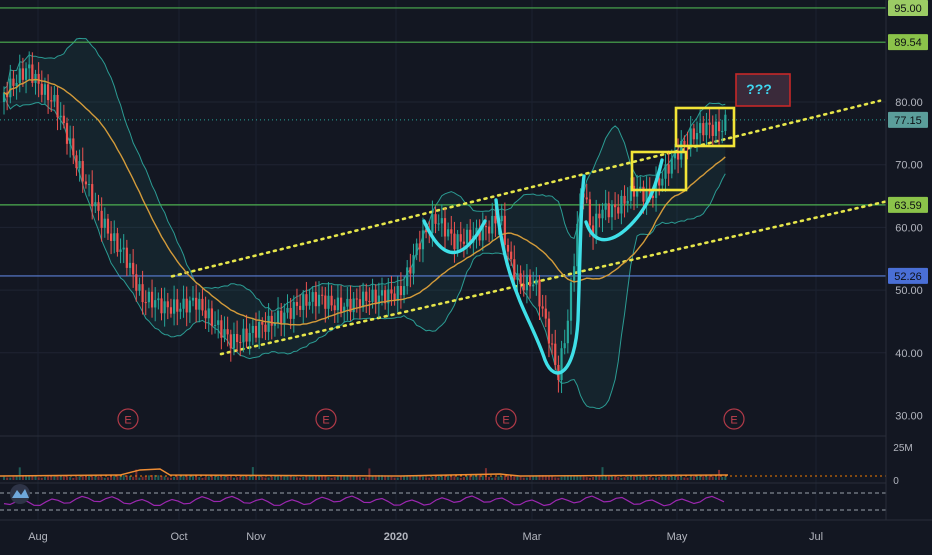 The height and width of the screenshot is (555, 932). Describe the element at coordinates (624, 200) in the screenshot. I see `pattern-right-handle` at that location.